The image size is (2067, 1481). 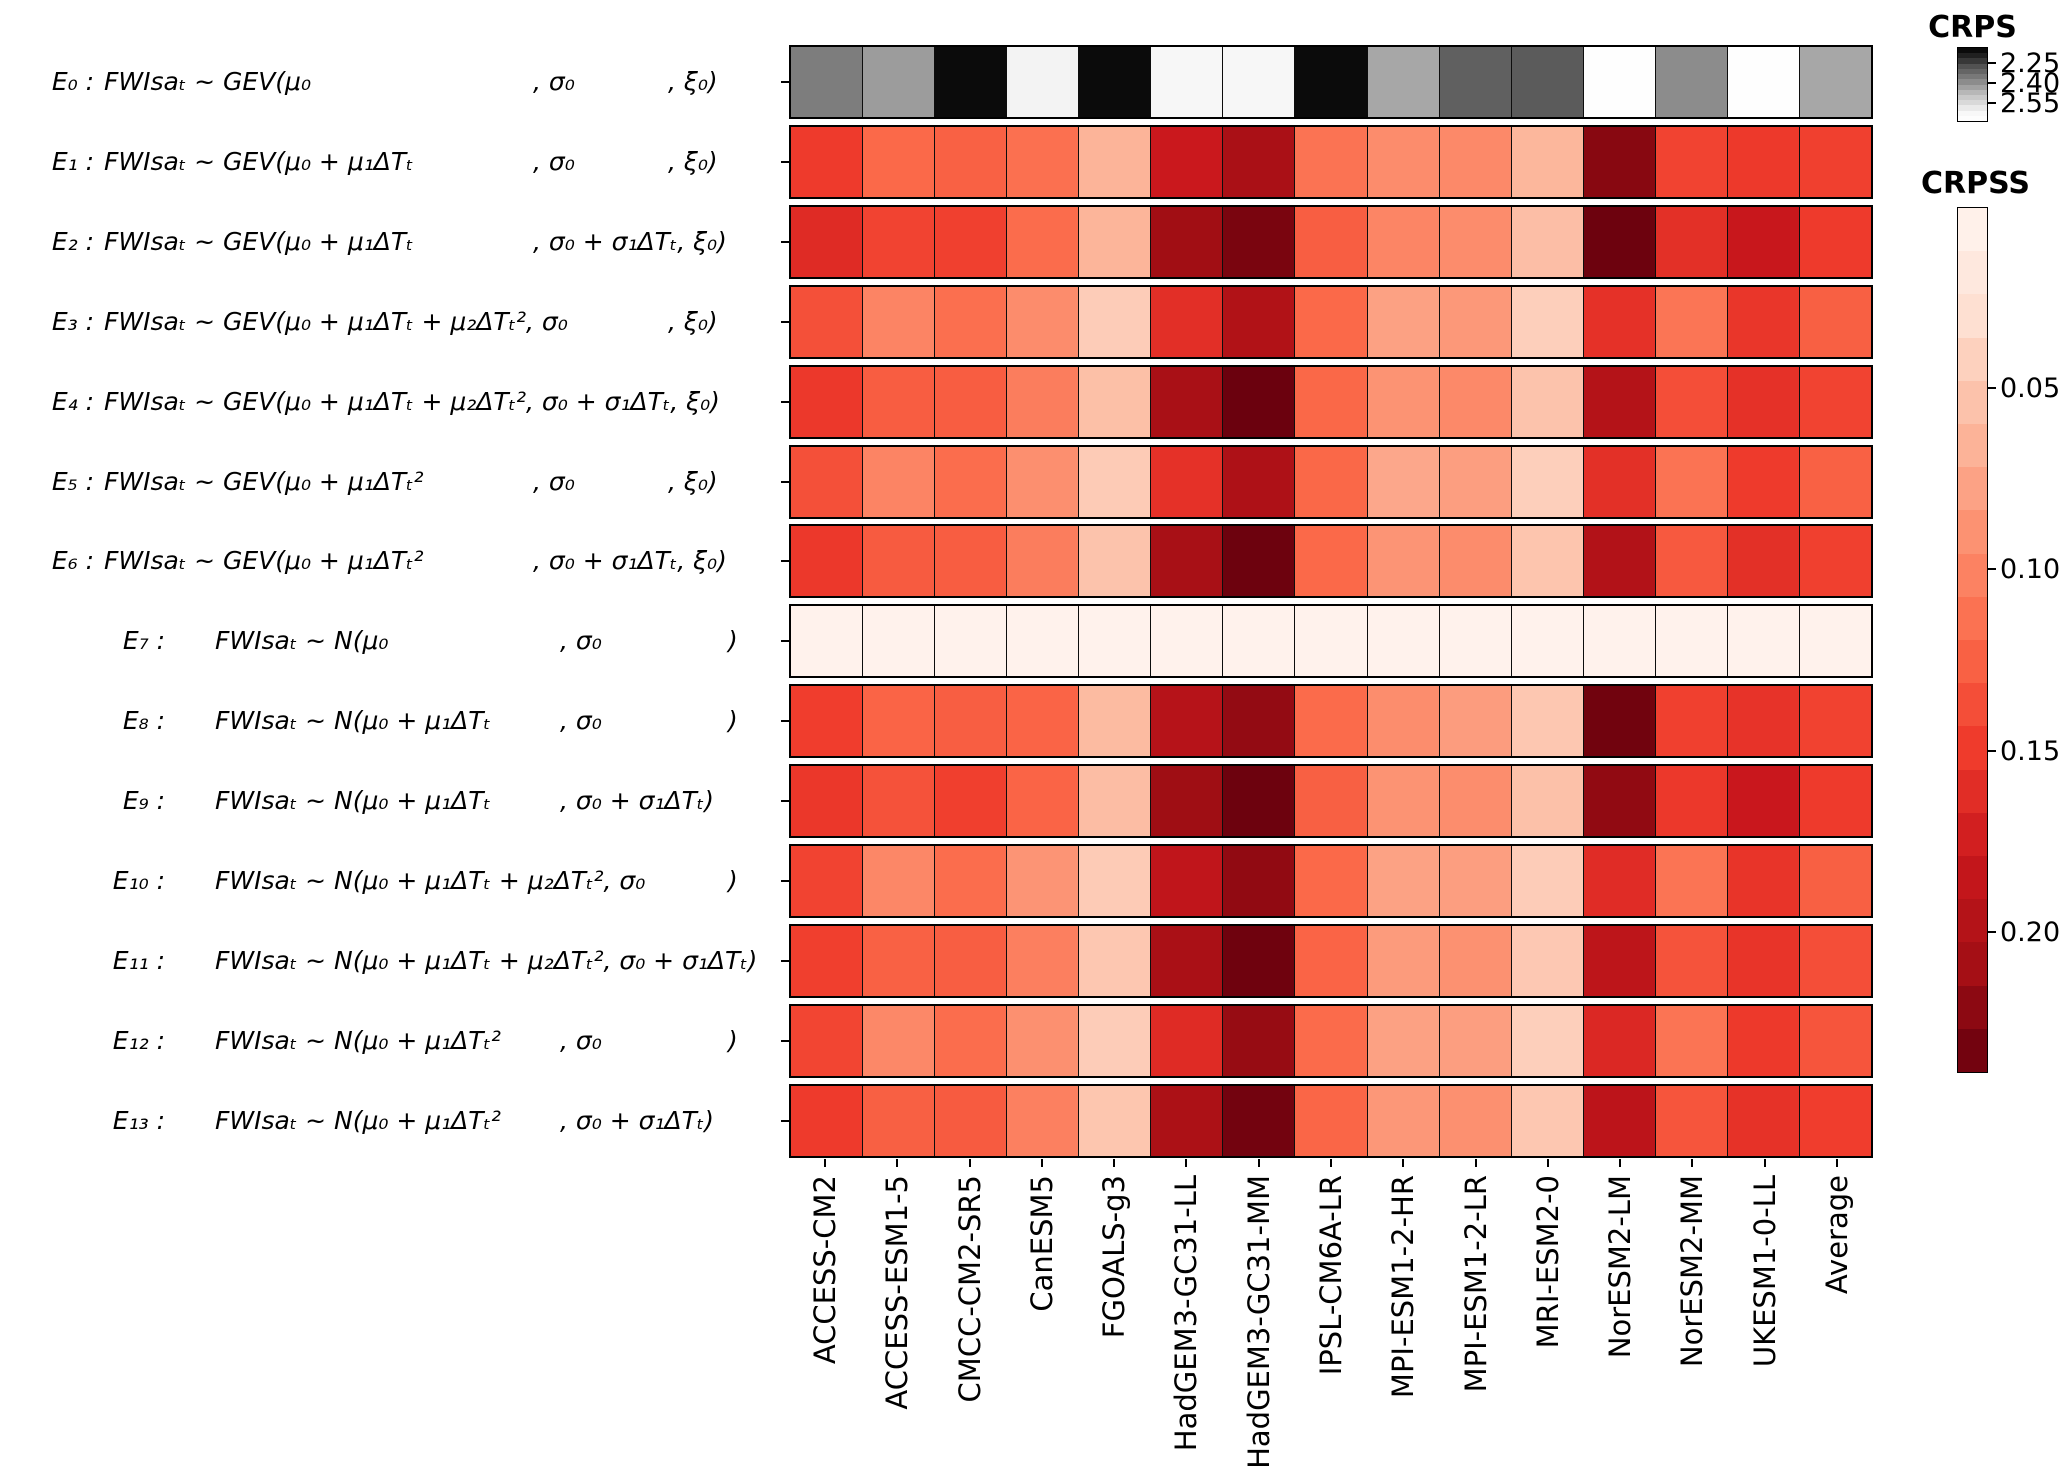 I want to click on column-label-Average: Average, so click(x=1836, y=1234).